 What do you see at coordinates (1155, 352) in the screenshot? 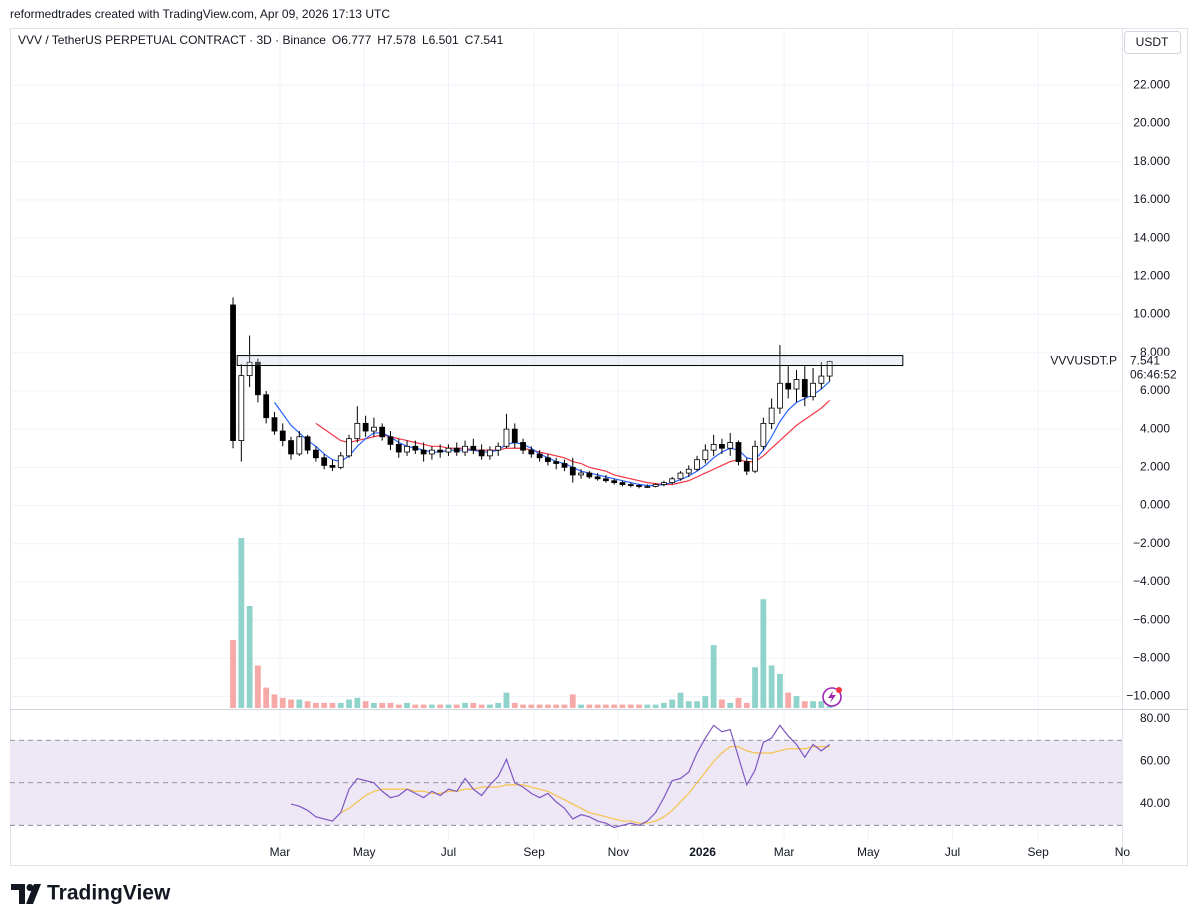
I see `y-tick-label: 8.000` at bounding box center [1155, 352].